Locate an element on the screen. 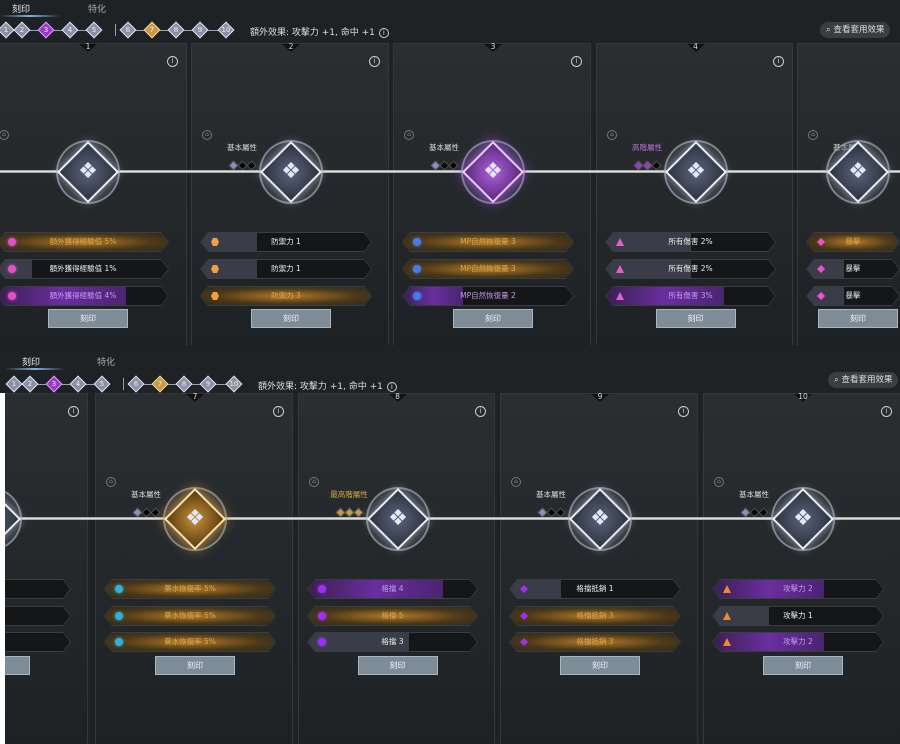 This screenshot has width=900, height=744. stepper-node-label: 10 is located at coordinates (226, 30).